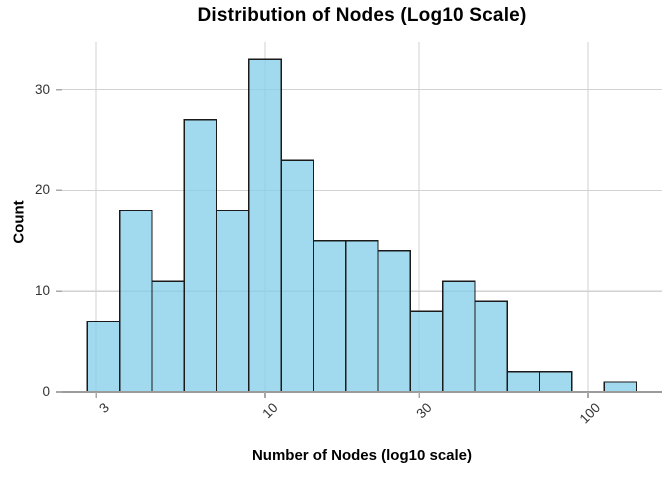  What do you see at coordinates (42, 291) in the screenshot?
I see `y-tick-label: 10` at bounding box center [42, 291].